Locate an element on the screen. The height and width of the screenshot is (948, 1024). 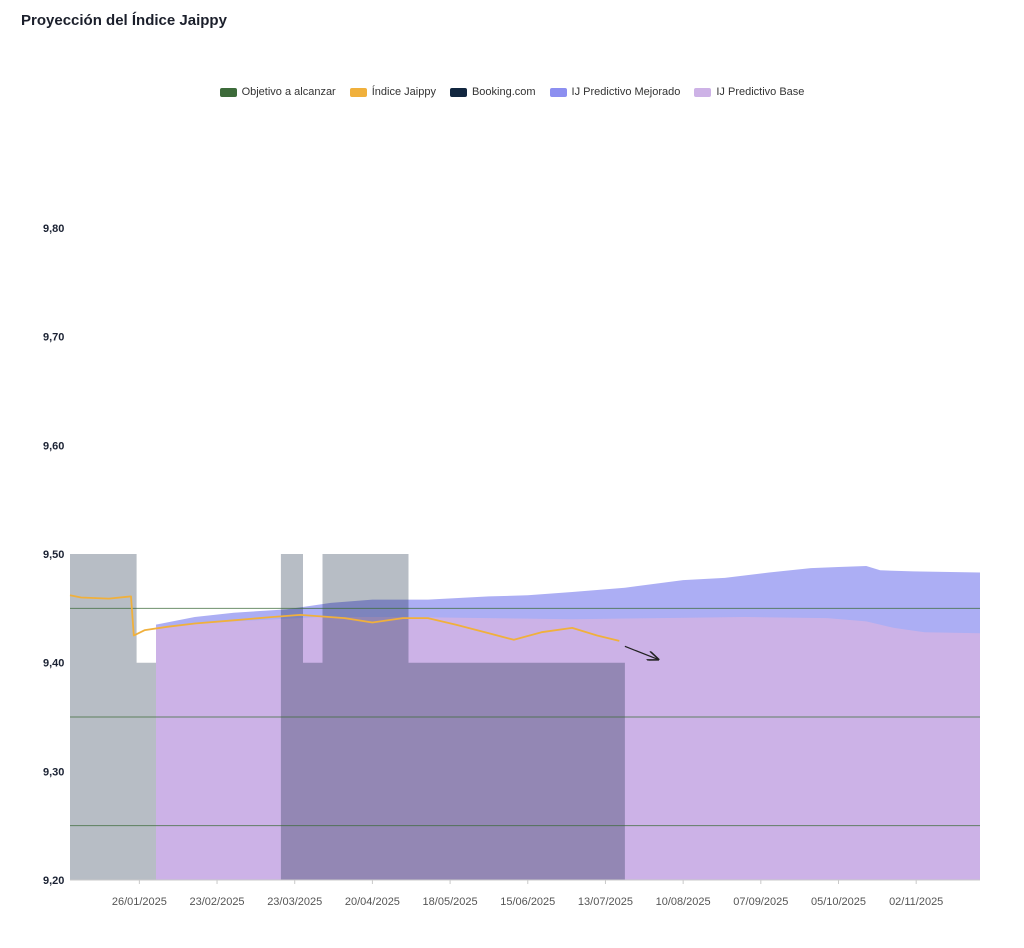
trend-arrow is located at coordinates (641, 652).